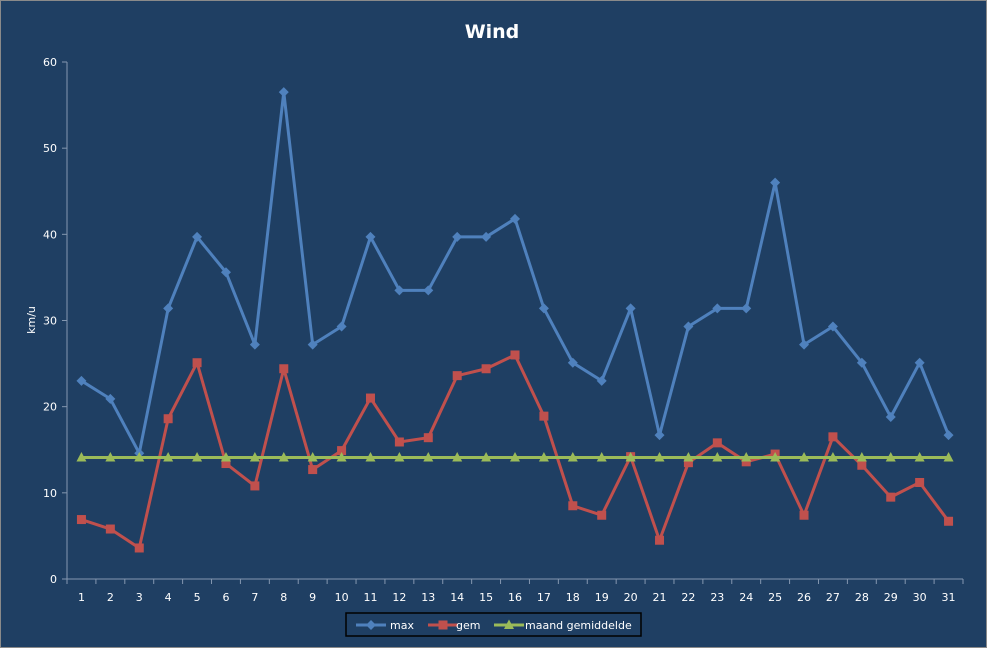  What do you see at coordinates (428, 597) in the screenshot?
I see `x-tick-label: 13` at bounding box center [428, 597].